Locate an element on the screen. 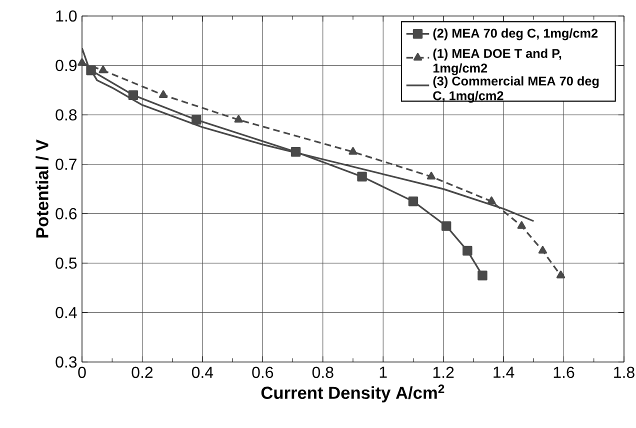 The image size is (636, 428). x-tick-label: 0 is located at coordinates (82, 372).